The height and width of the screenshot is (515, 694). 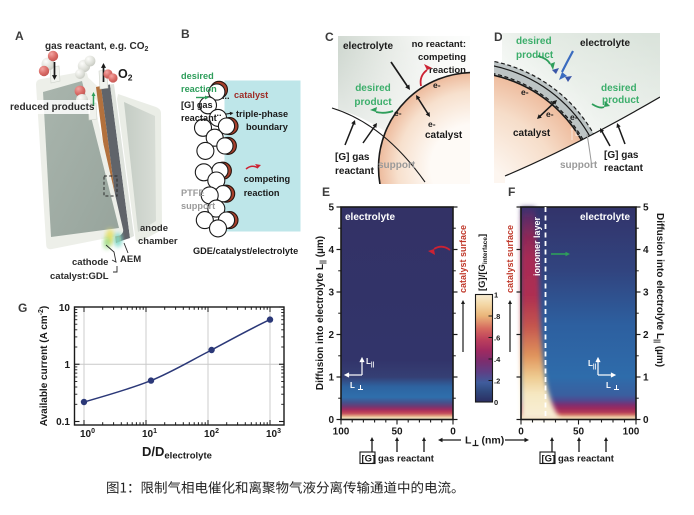 What do you see at coordinates (90, 262) in the screenshot?
I see `svg-text: cathode` at bounding box center [90, 262].